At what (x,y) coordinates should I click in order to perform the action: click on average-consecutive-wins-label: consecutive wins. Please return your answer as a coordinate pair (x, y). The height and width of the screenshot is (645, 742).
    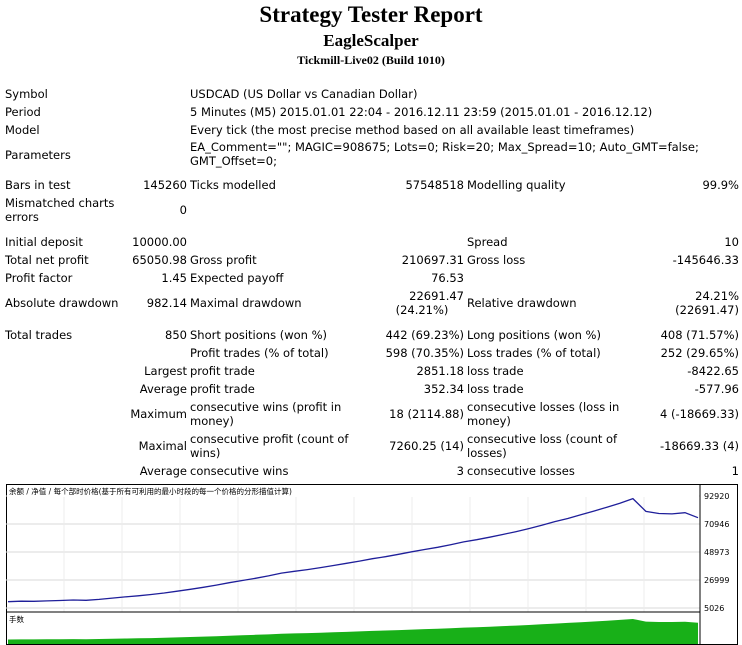
    Looking at the image, I should click on (239, 471).